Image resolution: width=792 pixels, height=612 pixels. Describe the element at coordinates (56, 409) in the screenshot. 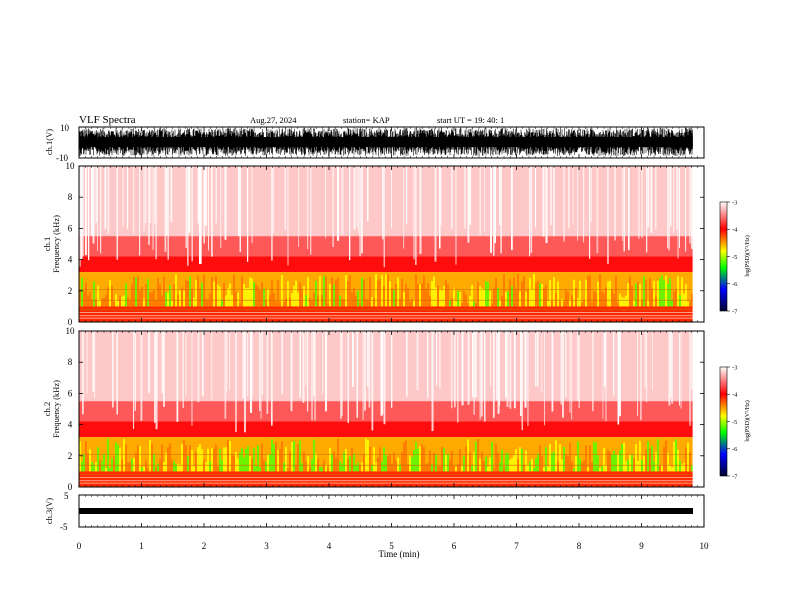

I see `ch2-spectrogram-ylabel-frequency: Frequency (kHz)` at that location.